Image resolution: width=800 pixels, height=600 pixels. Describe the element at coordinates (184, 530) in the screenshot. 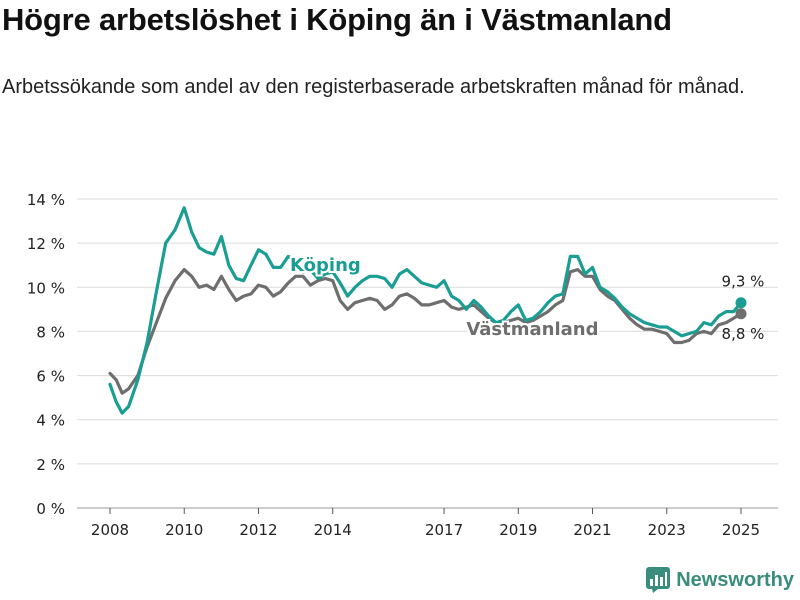

I see `x-tick-label: 2010` at that location.